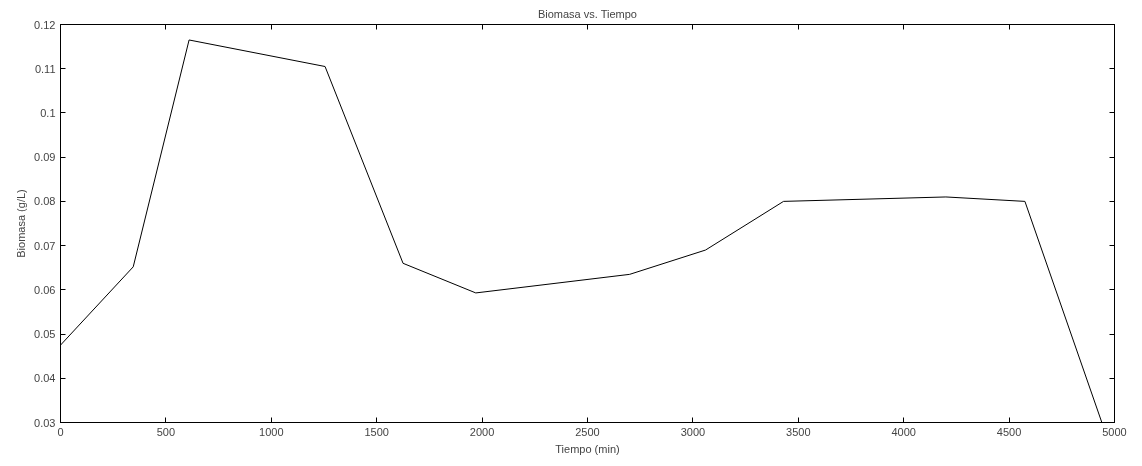  What do you see at coordinates (45, 378) in the screenshot?
I see `y-tick-label: 0.04` at bounding box center [45, 378].